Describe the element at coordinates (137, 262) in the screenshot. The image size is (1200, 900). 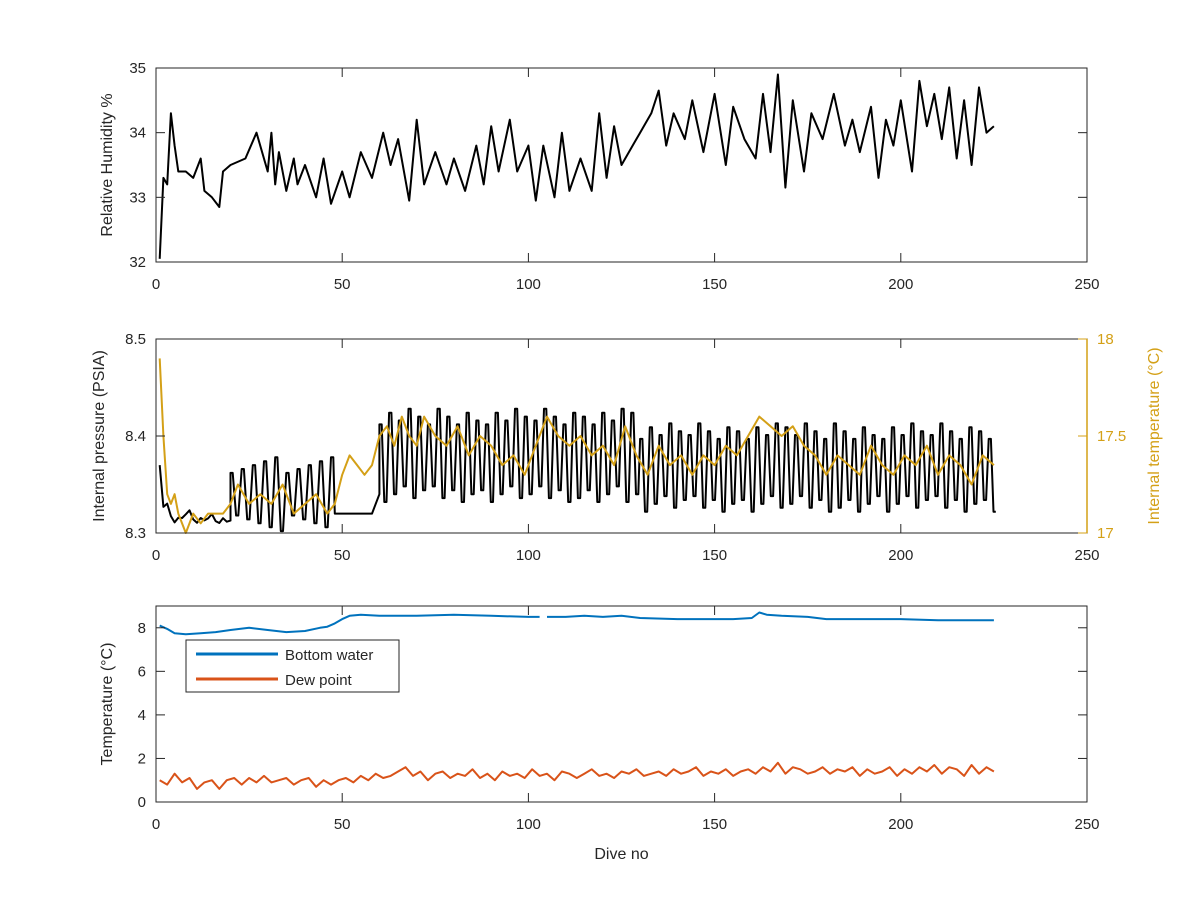
I see `y-tick-label: 32` at that location.